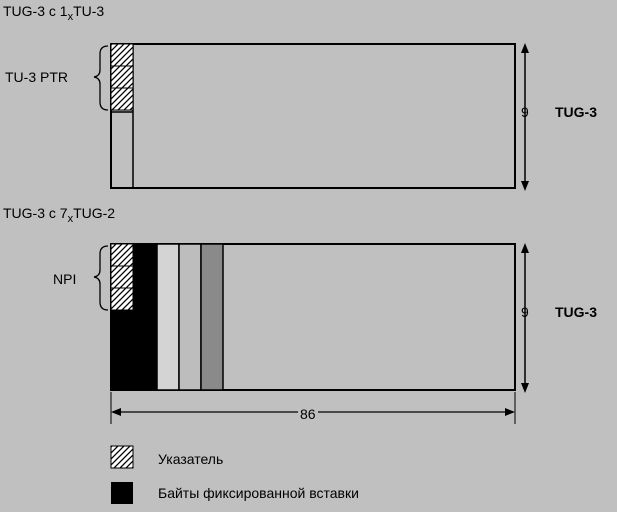 The width and height of the screenshot is (617, 512). What do you see at coordinates (525, 312) in the screenshot?
I see `bottom-rows-label: 9` at bounding box center [525, 312].